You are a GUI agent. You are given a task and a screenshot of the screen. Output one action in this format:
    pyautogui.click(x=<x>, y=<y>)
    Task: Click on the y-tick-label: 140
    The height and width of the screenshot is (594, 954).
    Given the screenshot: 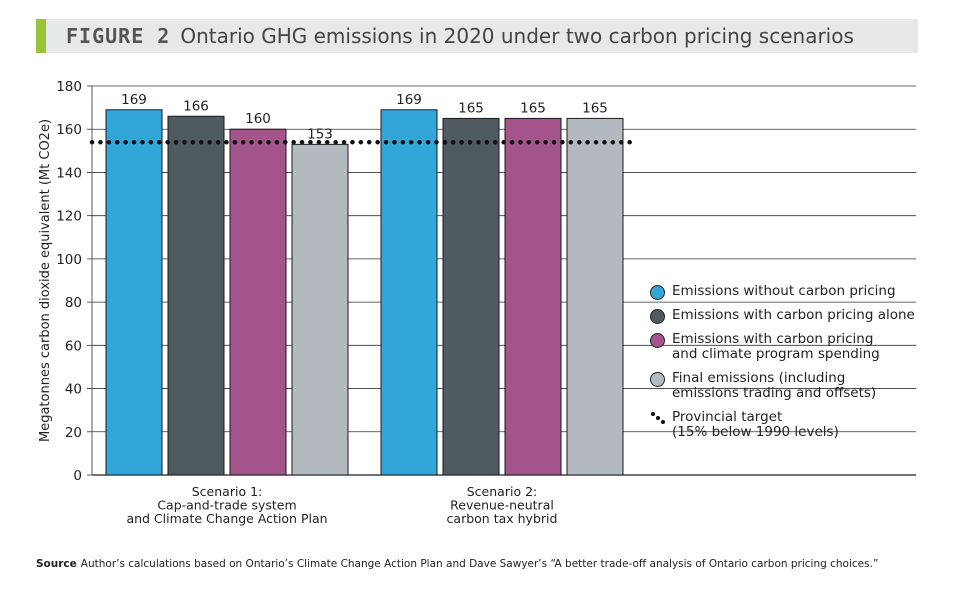 What is the action you would take?
    pyautogui.click(x=69, y=173)
    